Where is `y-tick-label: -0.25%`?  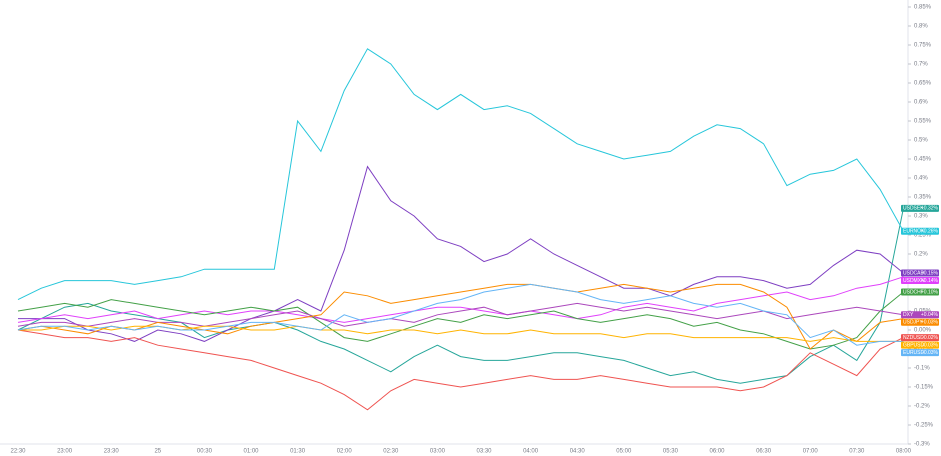 y-tick-label: -0.25% is located at coordinates (924, 426).